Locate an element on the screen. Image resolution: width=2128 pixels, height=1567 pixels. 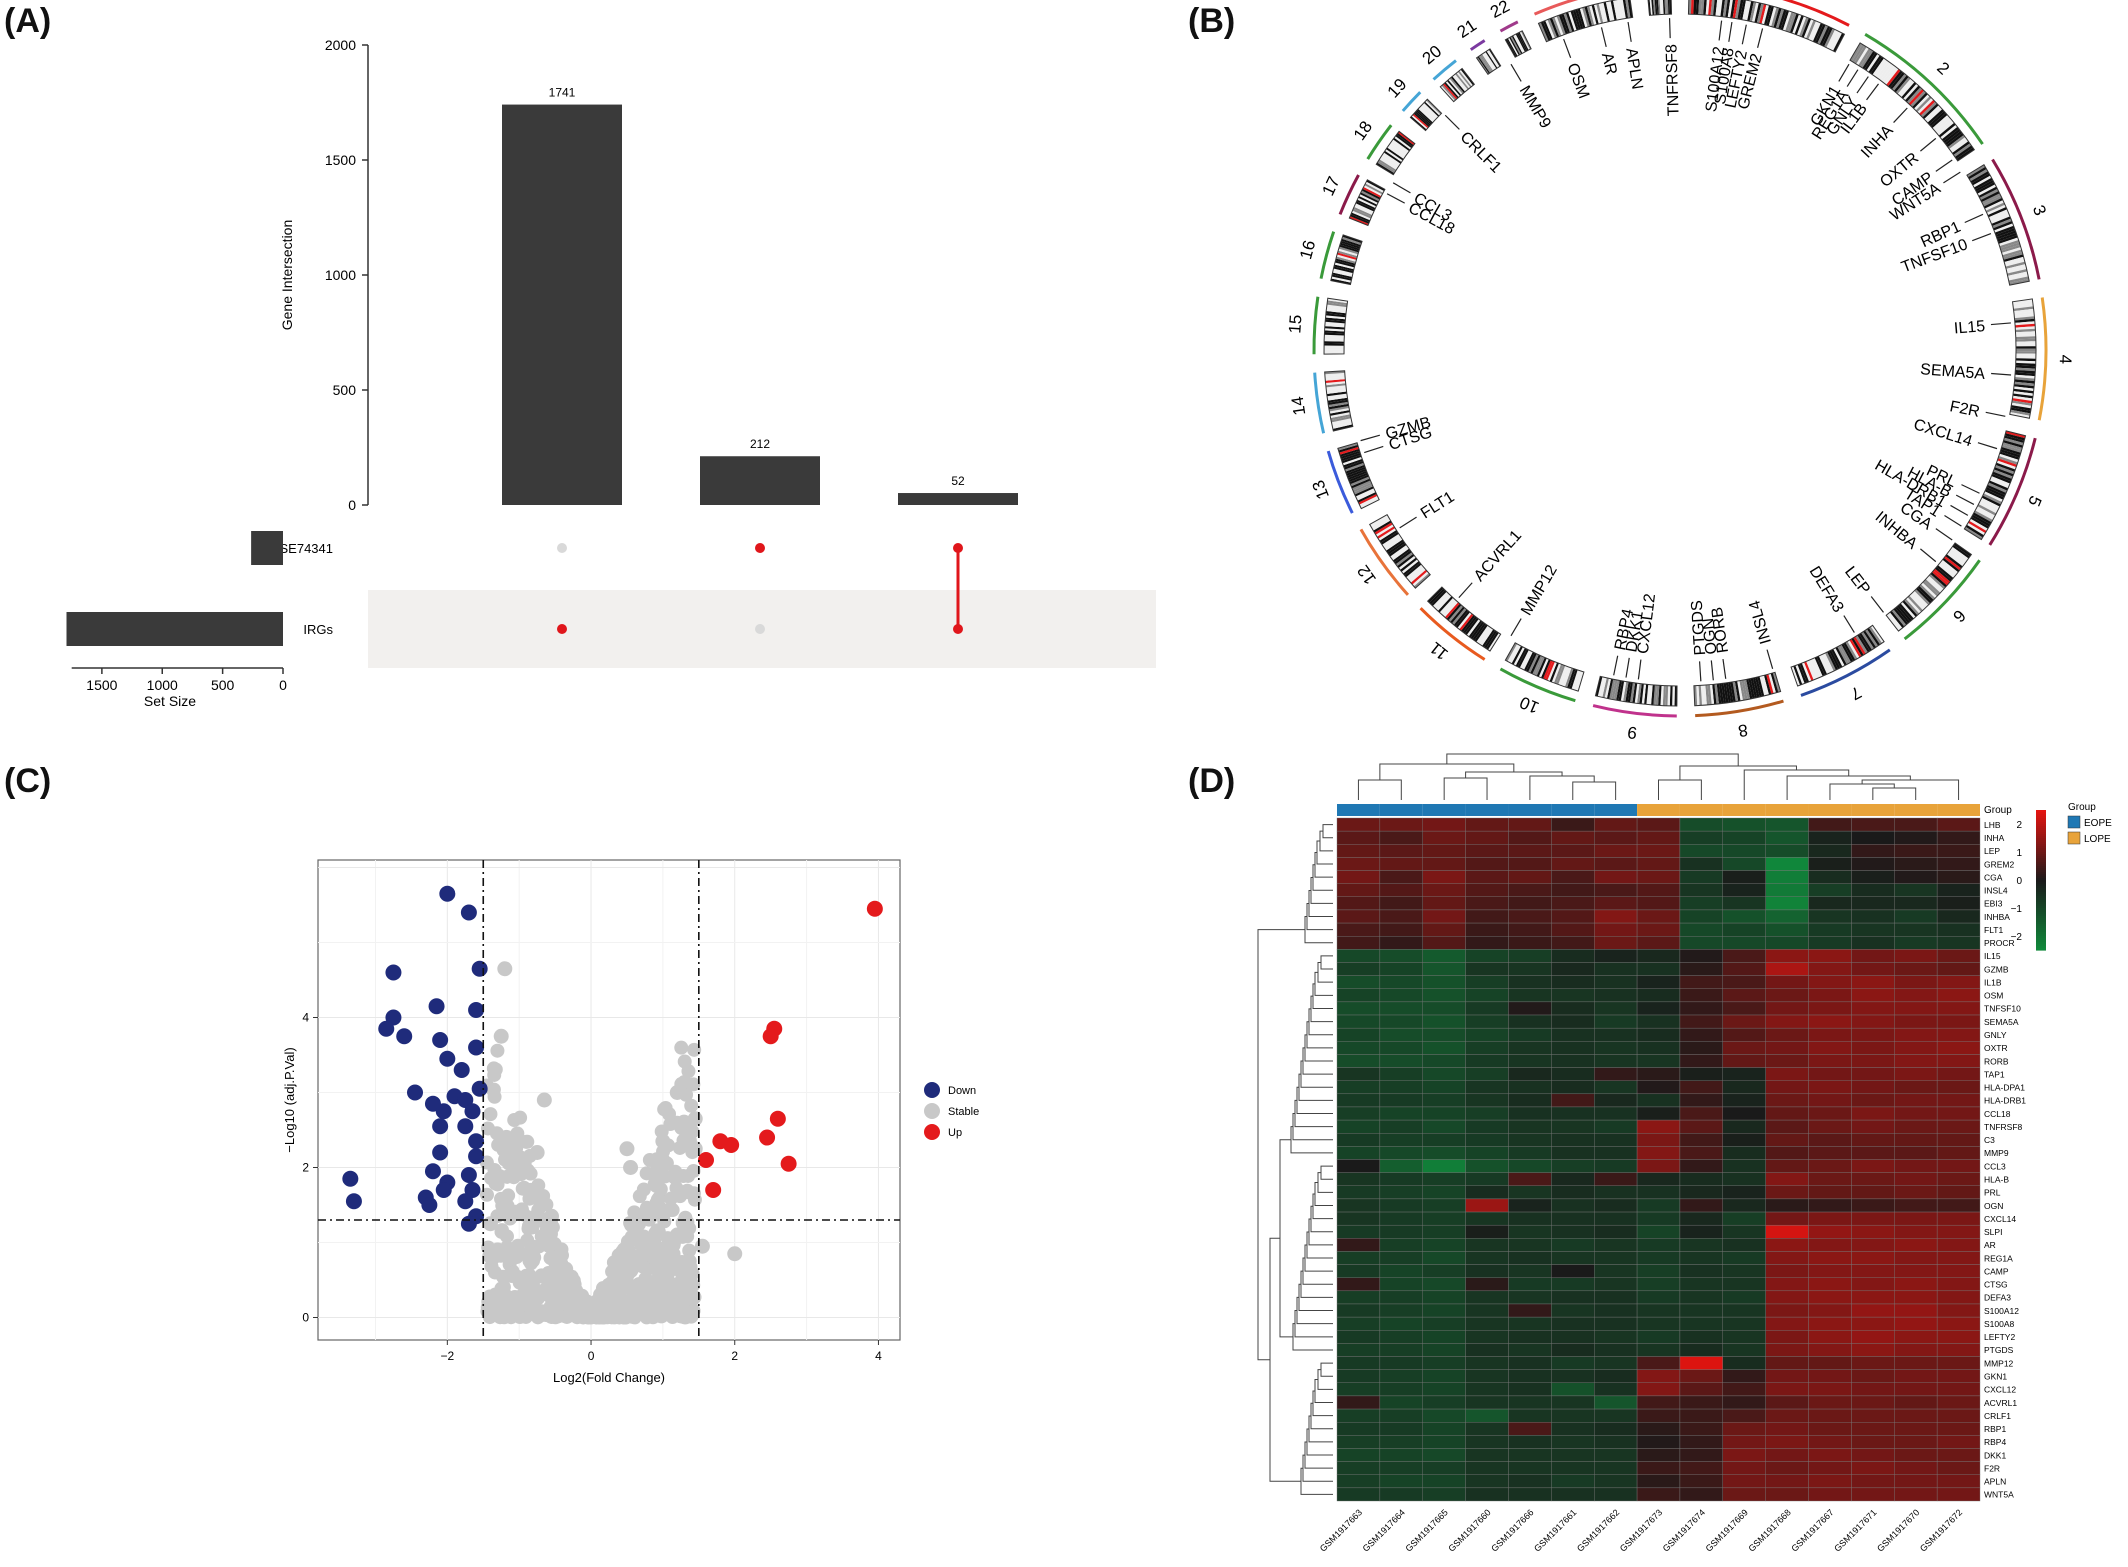
chromosome-label: 3 is located at coordinates (2039, 210).